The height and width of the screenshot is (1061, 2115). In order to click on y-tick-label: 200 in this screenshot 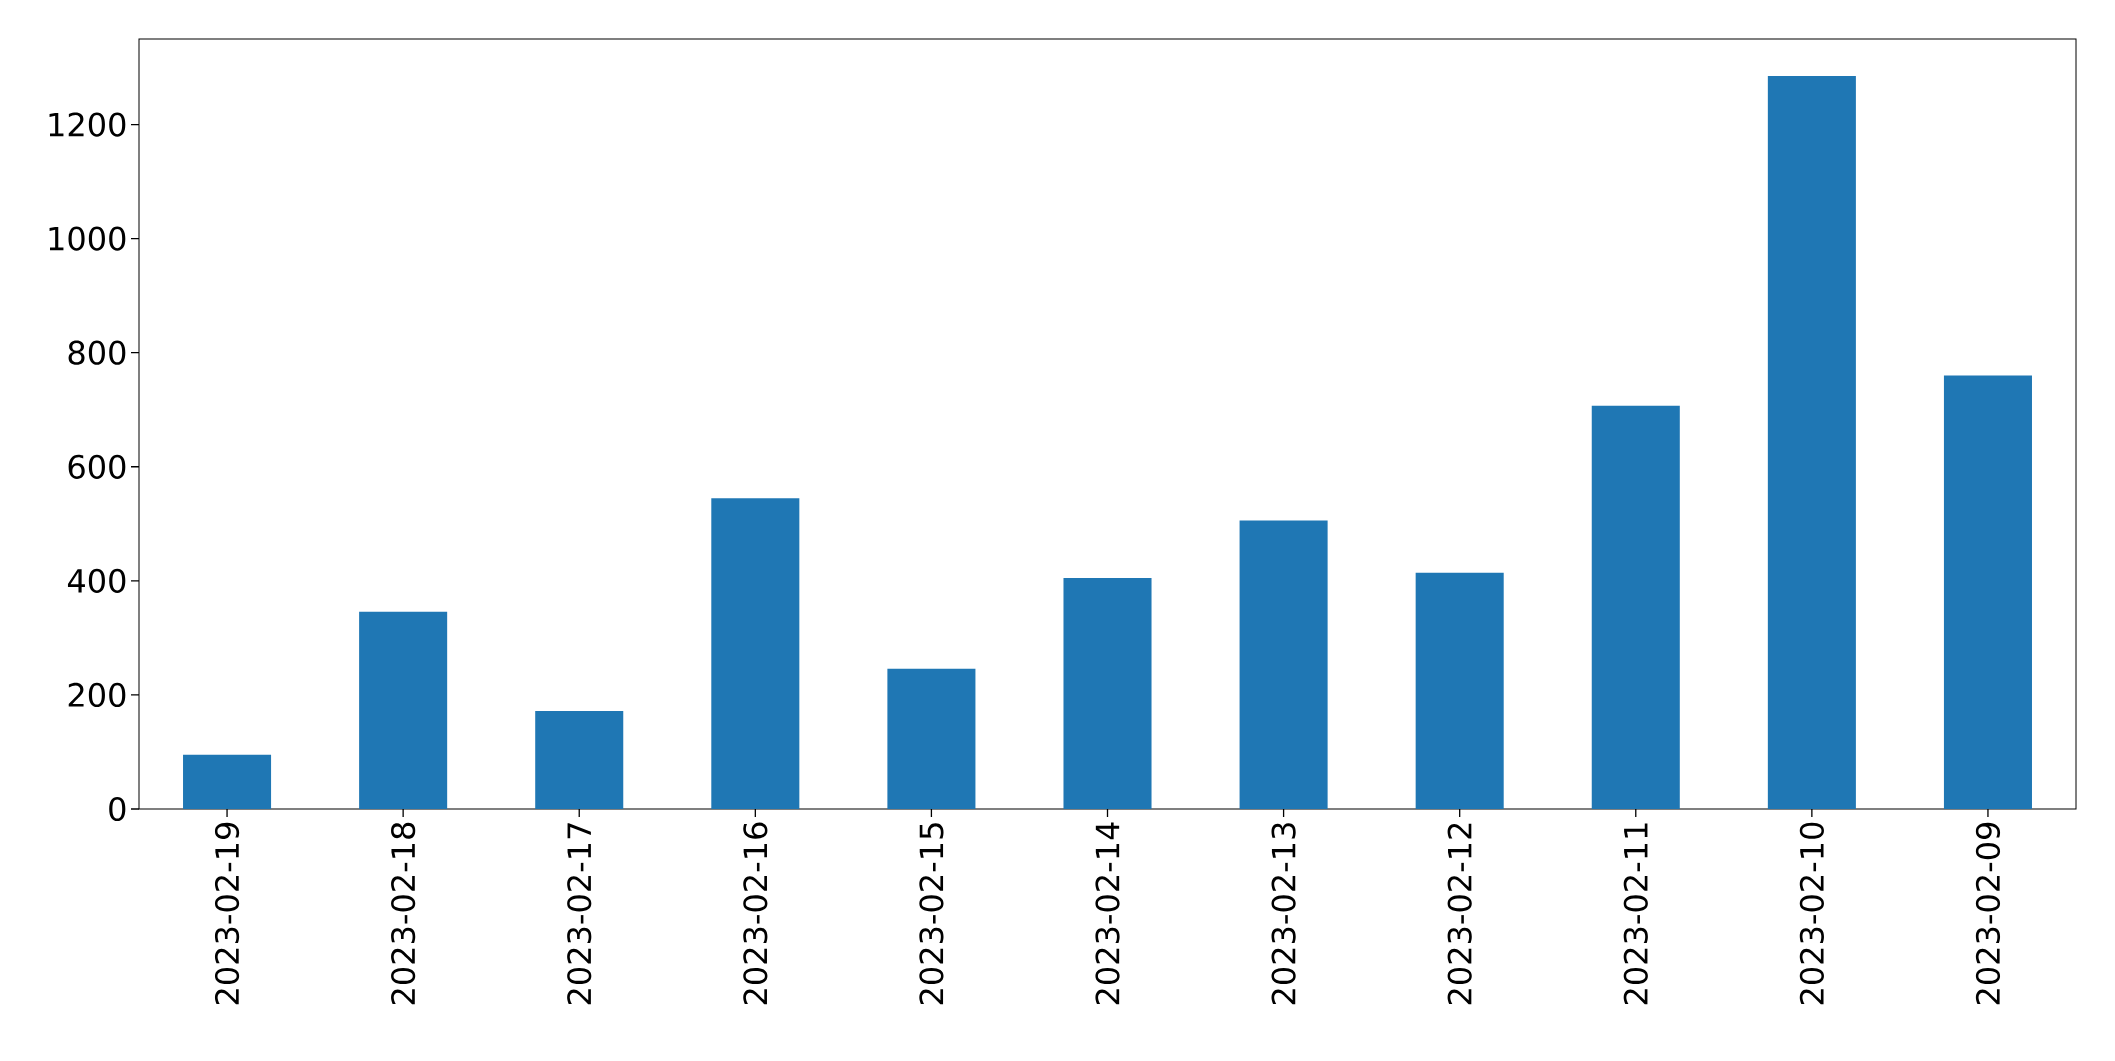, I will do `click(97, 695)`.